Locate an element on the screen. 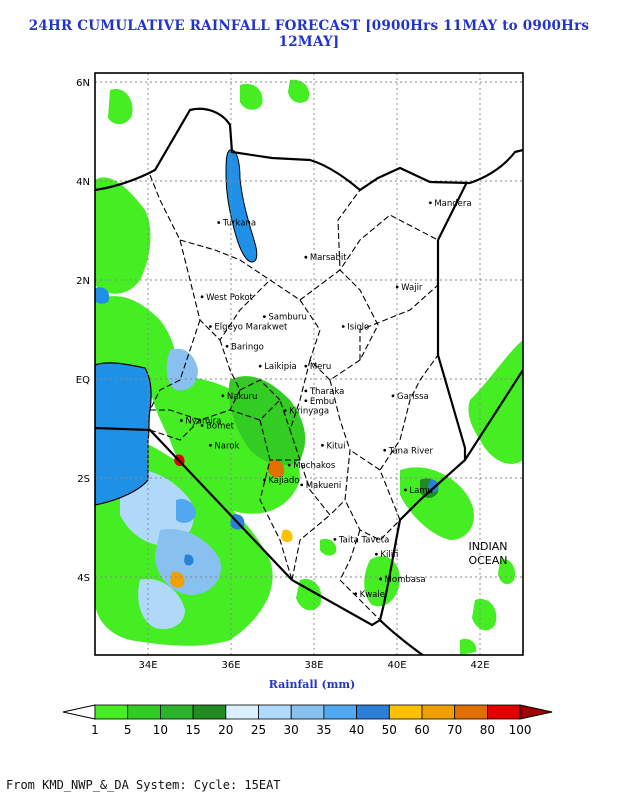  lat-label: 2N is located at coordinates (83, 281).